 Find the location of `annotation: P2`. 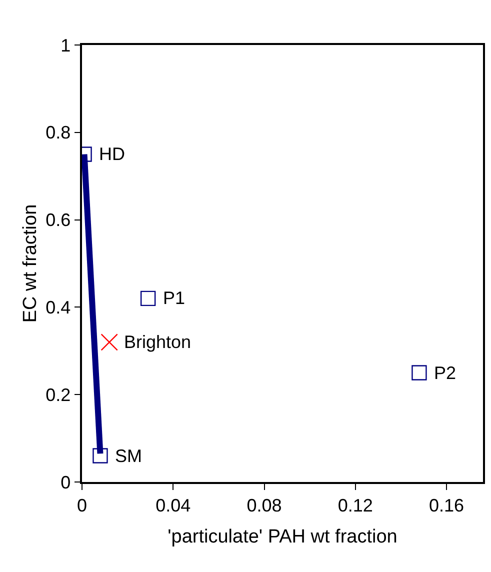

annotation: P2 is located at coordinates (445, 373).